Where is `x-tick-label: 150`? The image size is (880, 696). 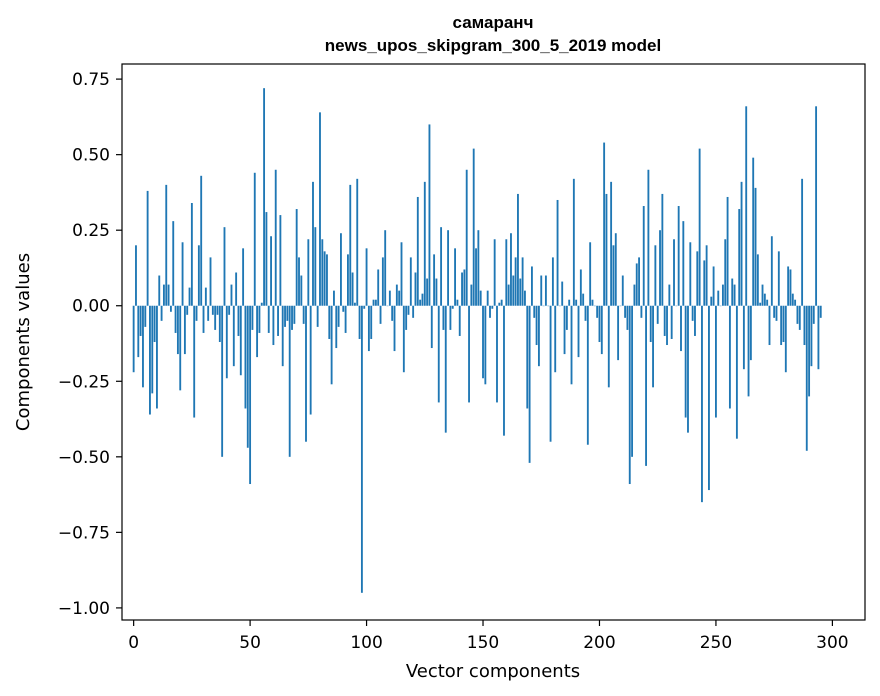 x-tick-label: 150 is located at coordinates (483, 643).